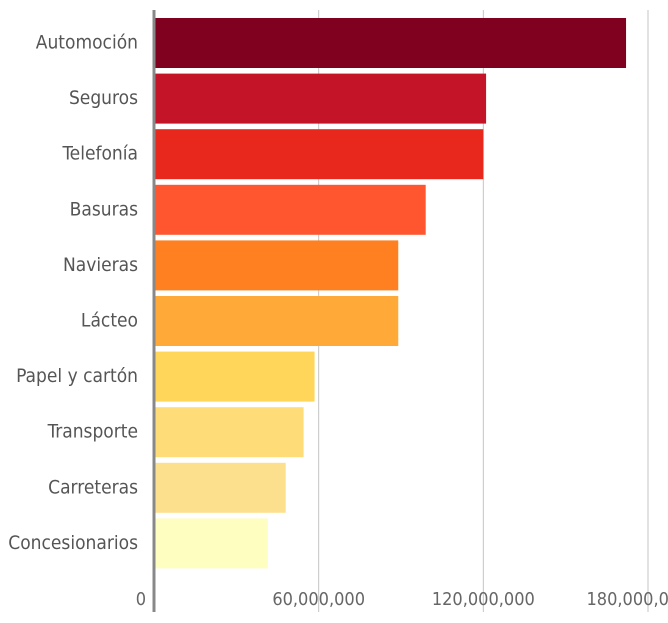 The width and height of the screenshot is (668, 623). I want to click on category-label: Lácteo, so click(109, 321).